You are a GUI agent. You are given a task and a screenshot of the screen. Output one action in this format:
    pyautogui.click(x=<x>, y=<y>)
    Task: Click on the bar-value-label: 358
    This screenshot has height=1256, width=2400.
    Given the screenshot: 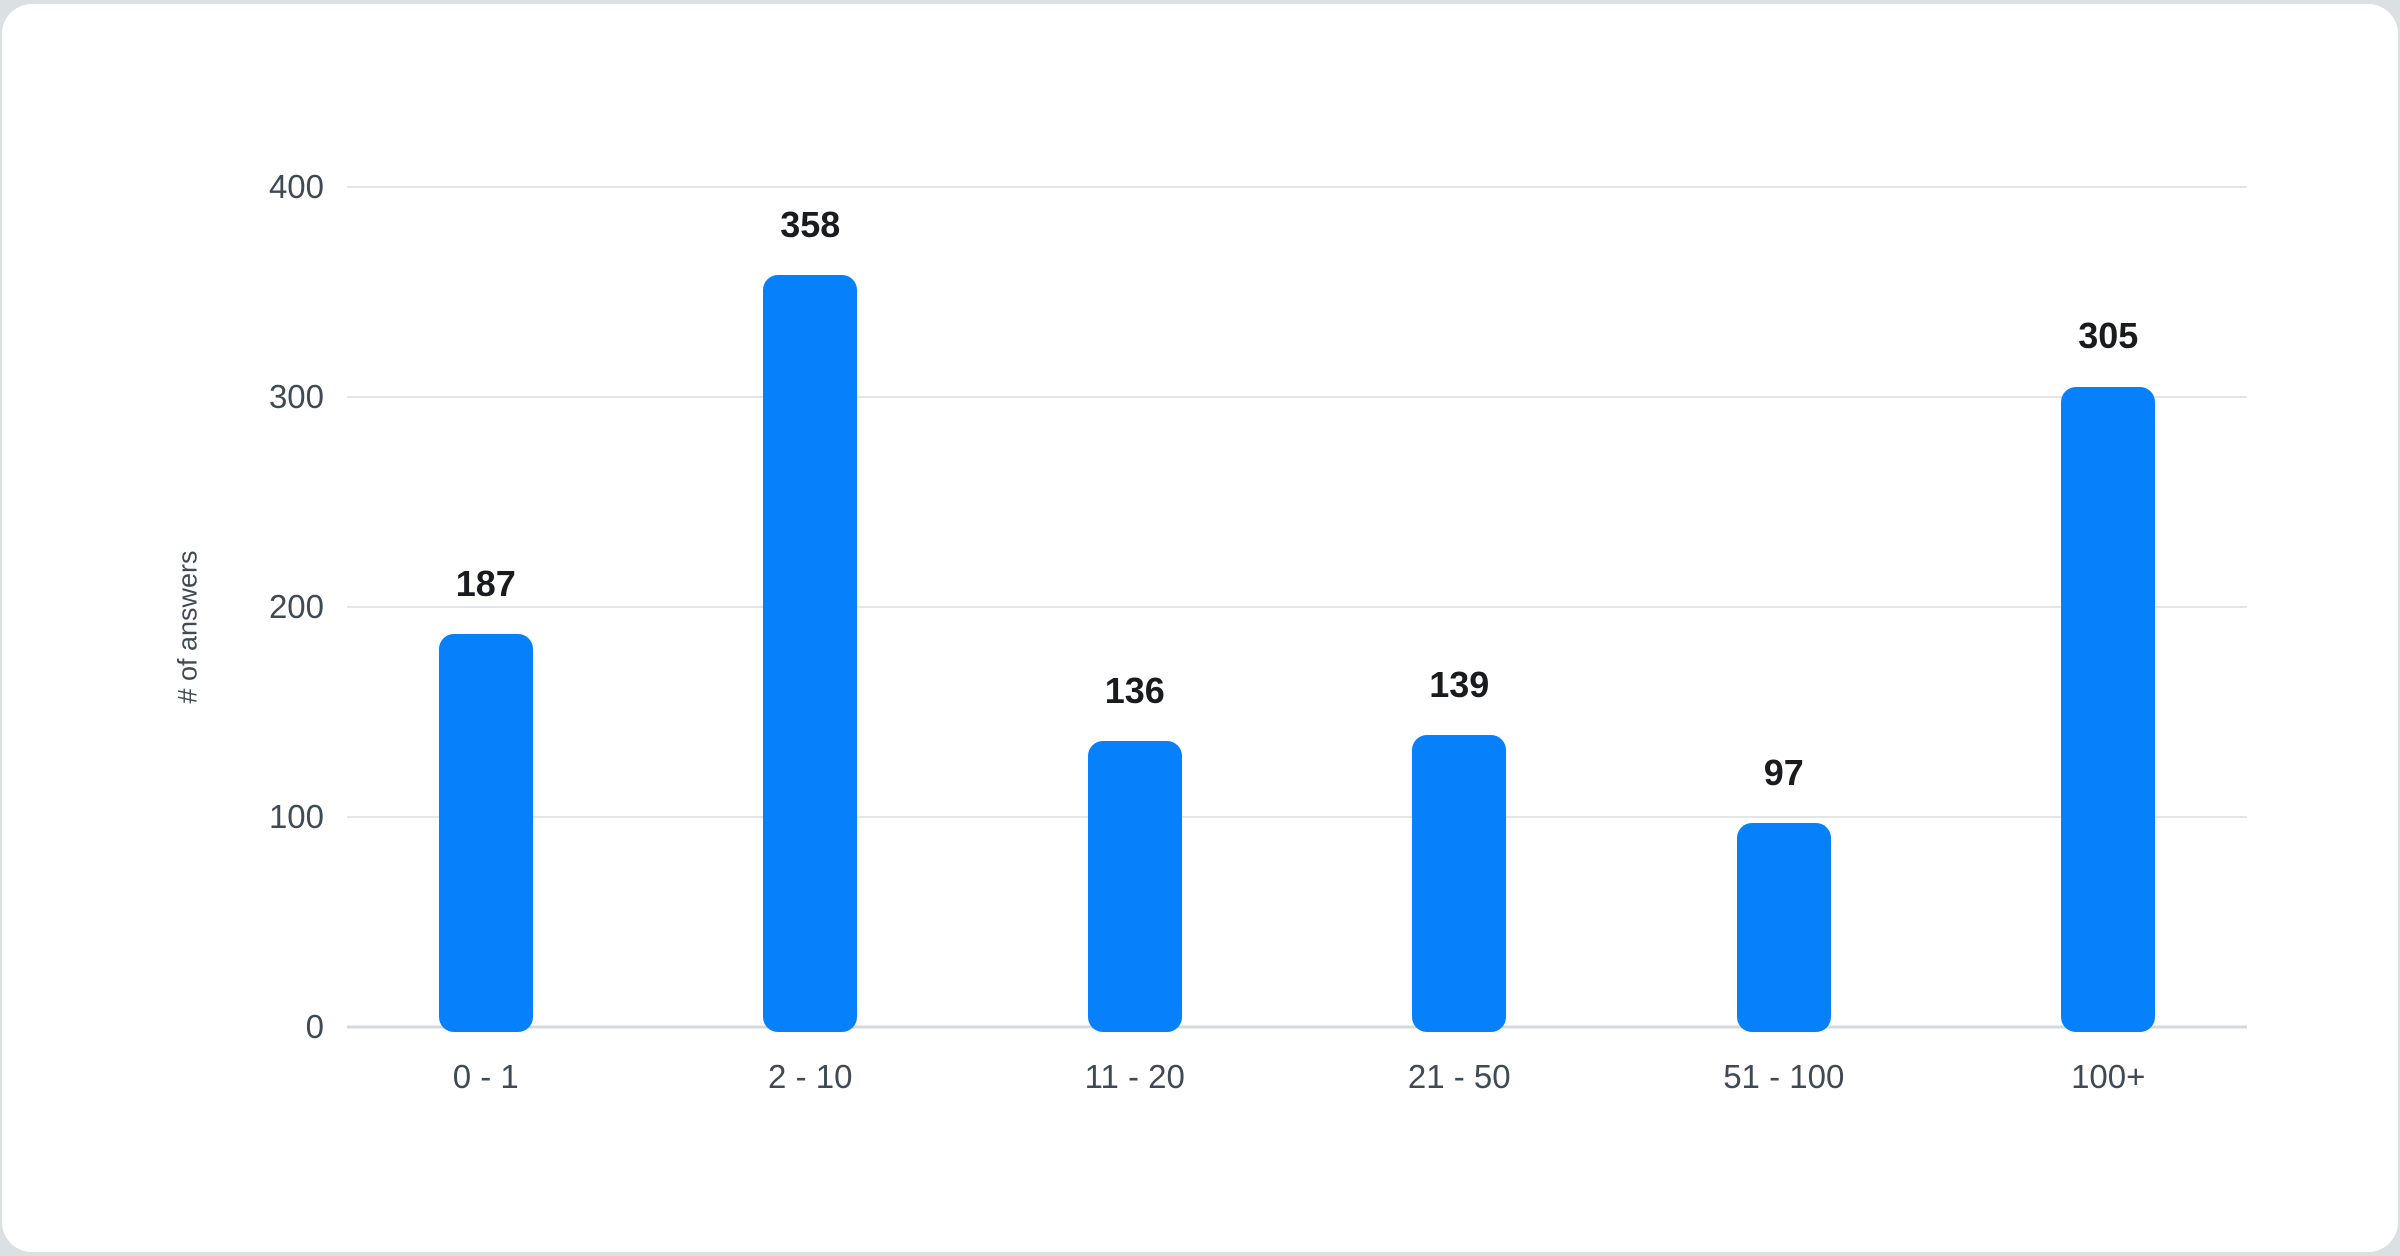 What is the action you would take?
    pyautogui.click(x=810, y=224)
    